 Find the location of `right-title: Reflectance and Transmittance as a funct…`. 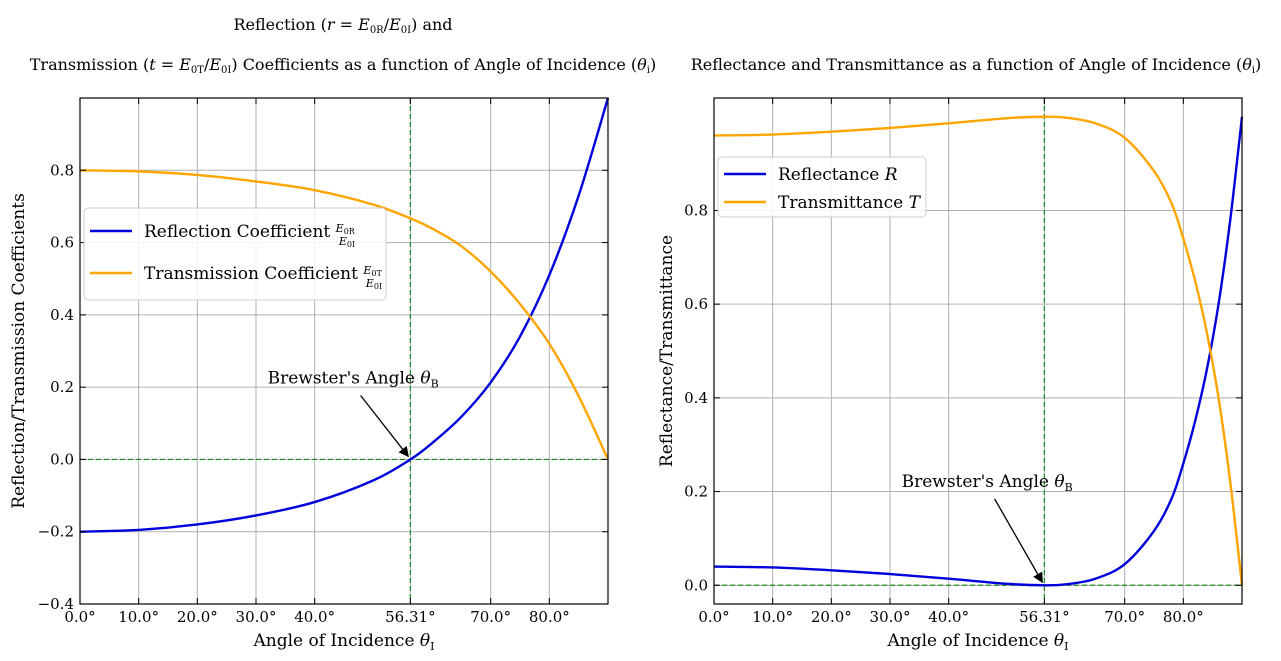

right-title: Reflectance and Transmittance as a funct… is located at coordinates (976, 65).